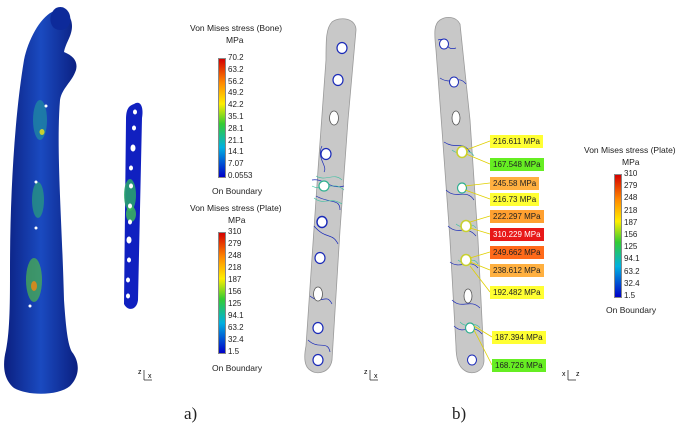 This screenshot has width=678, height=427. I want to click on stress-callout: 310.229 MPa, so click(517, 234).